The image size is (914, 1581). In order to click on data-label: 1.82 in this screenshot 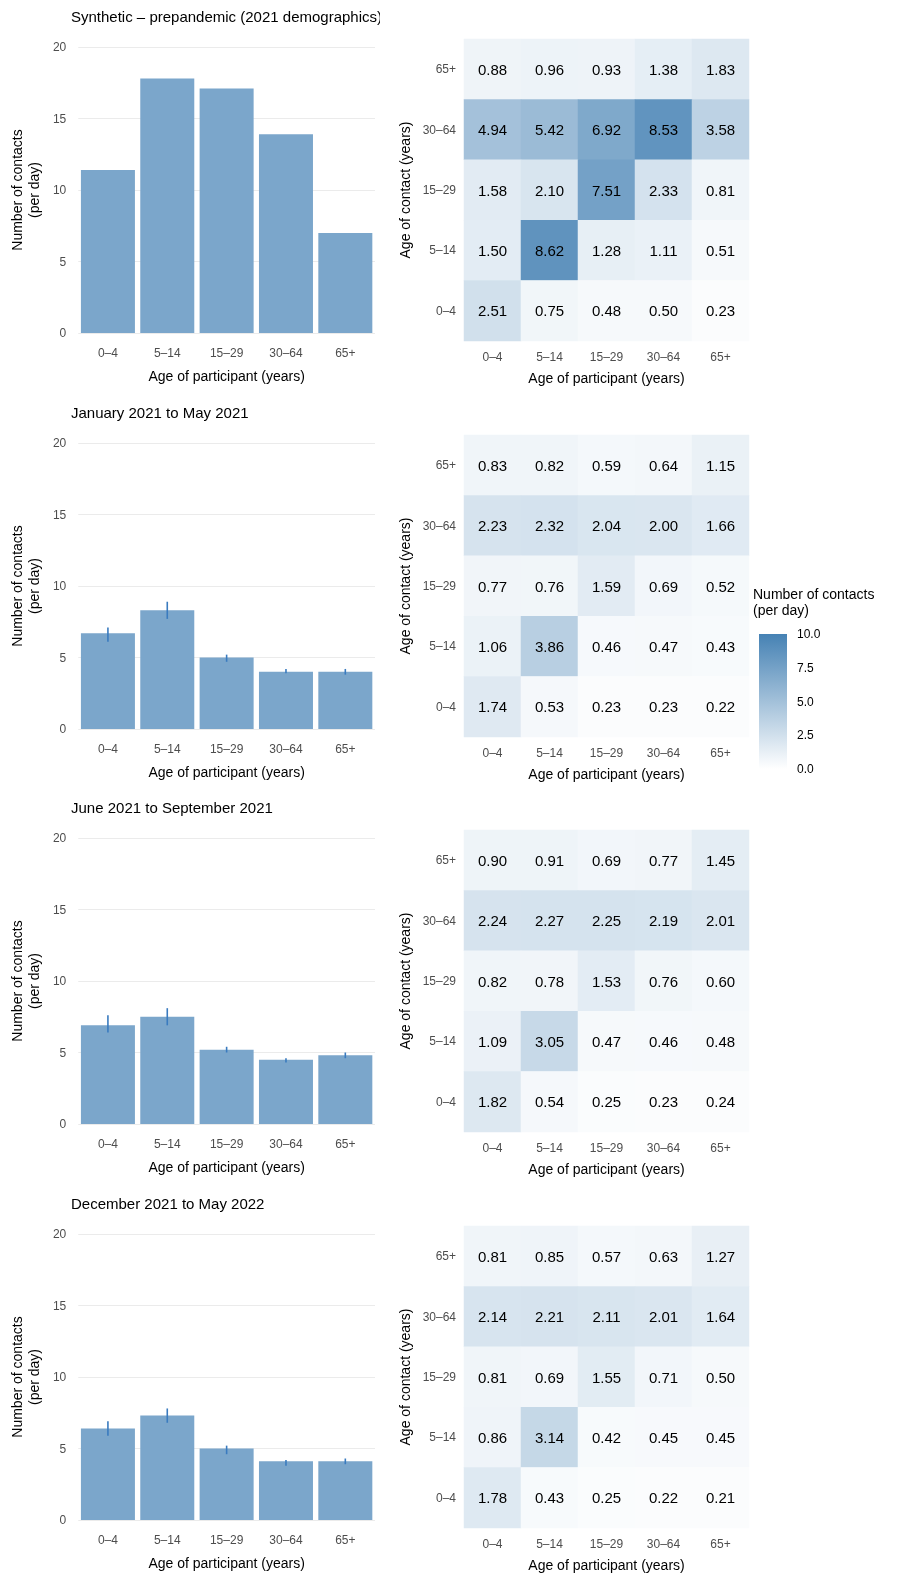, I will do `click(492, 1102)`.